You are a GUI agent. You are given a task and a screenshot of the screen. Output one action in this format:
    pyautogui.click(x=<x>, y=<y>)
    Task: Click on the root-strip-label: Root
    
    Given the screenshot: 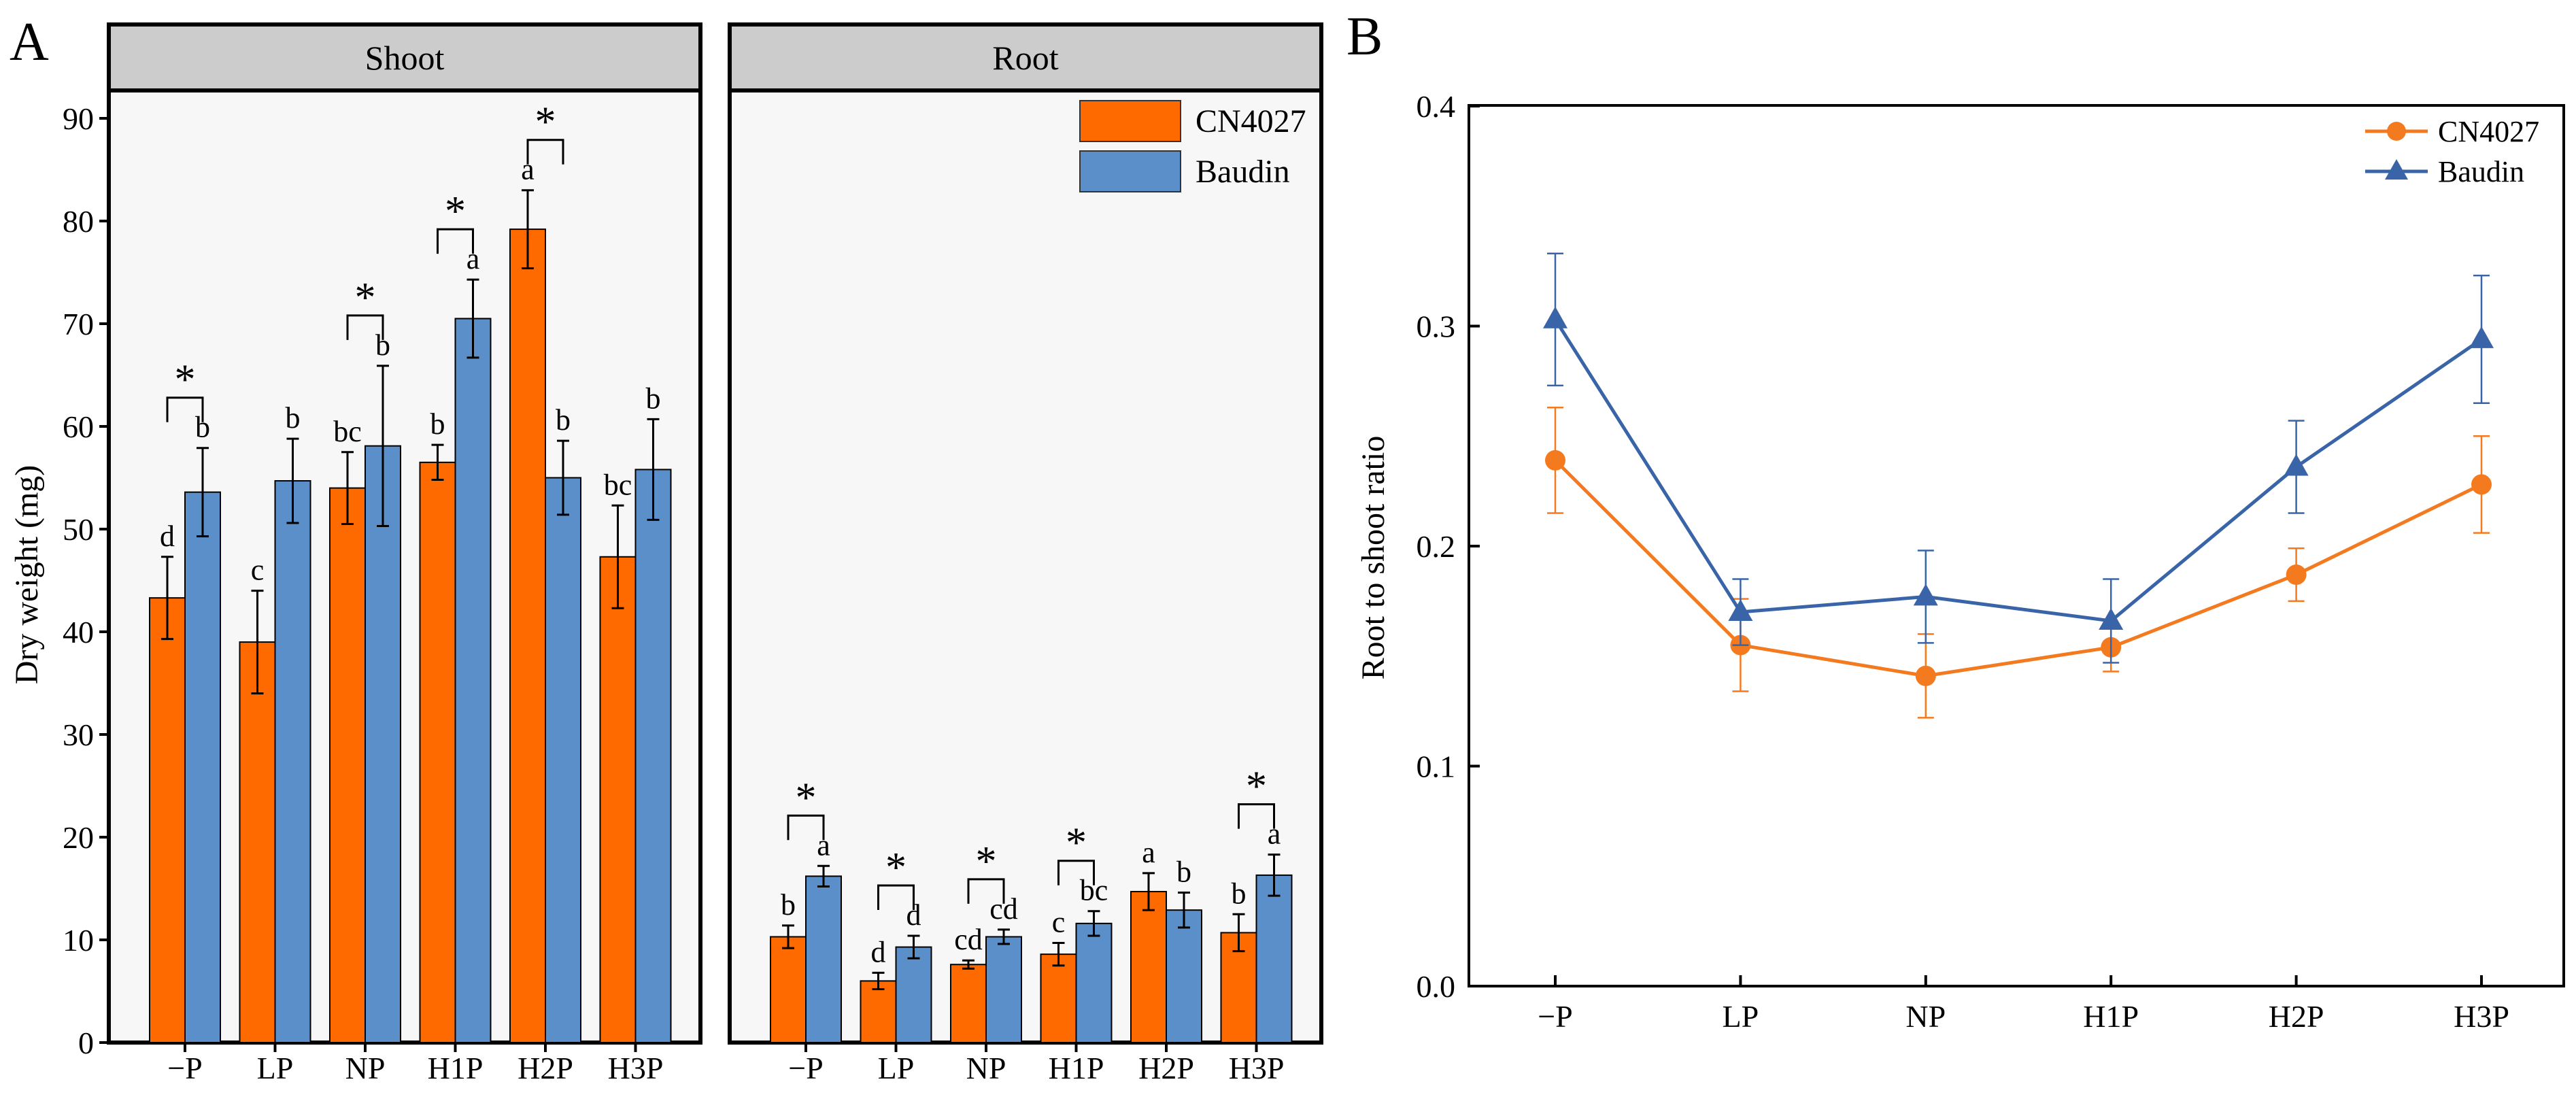 What is the action you would take?
    pyautogui.click(x=1025, y=58)
    